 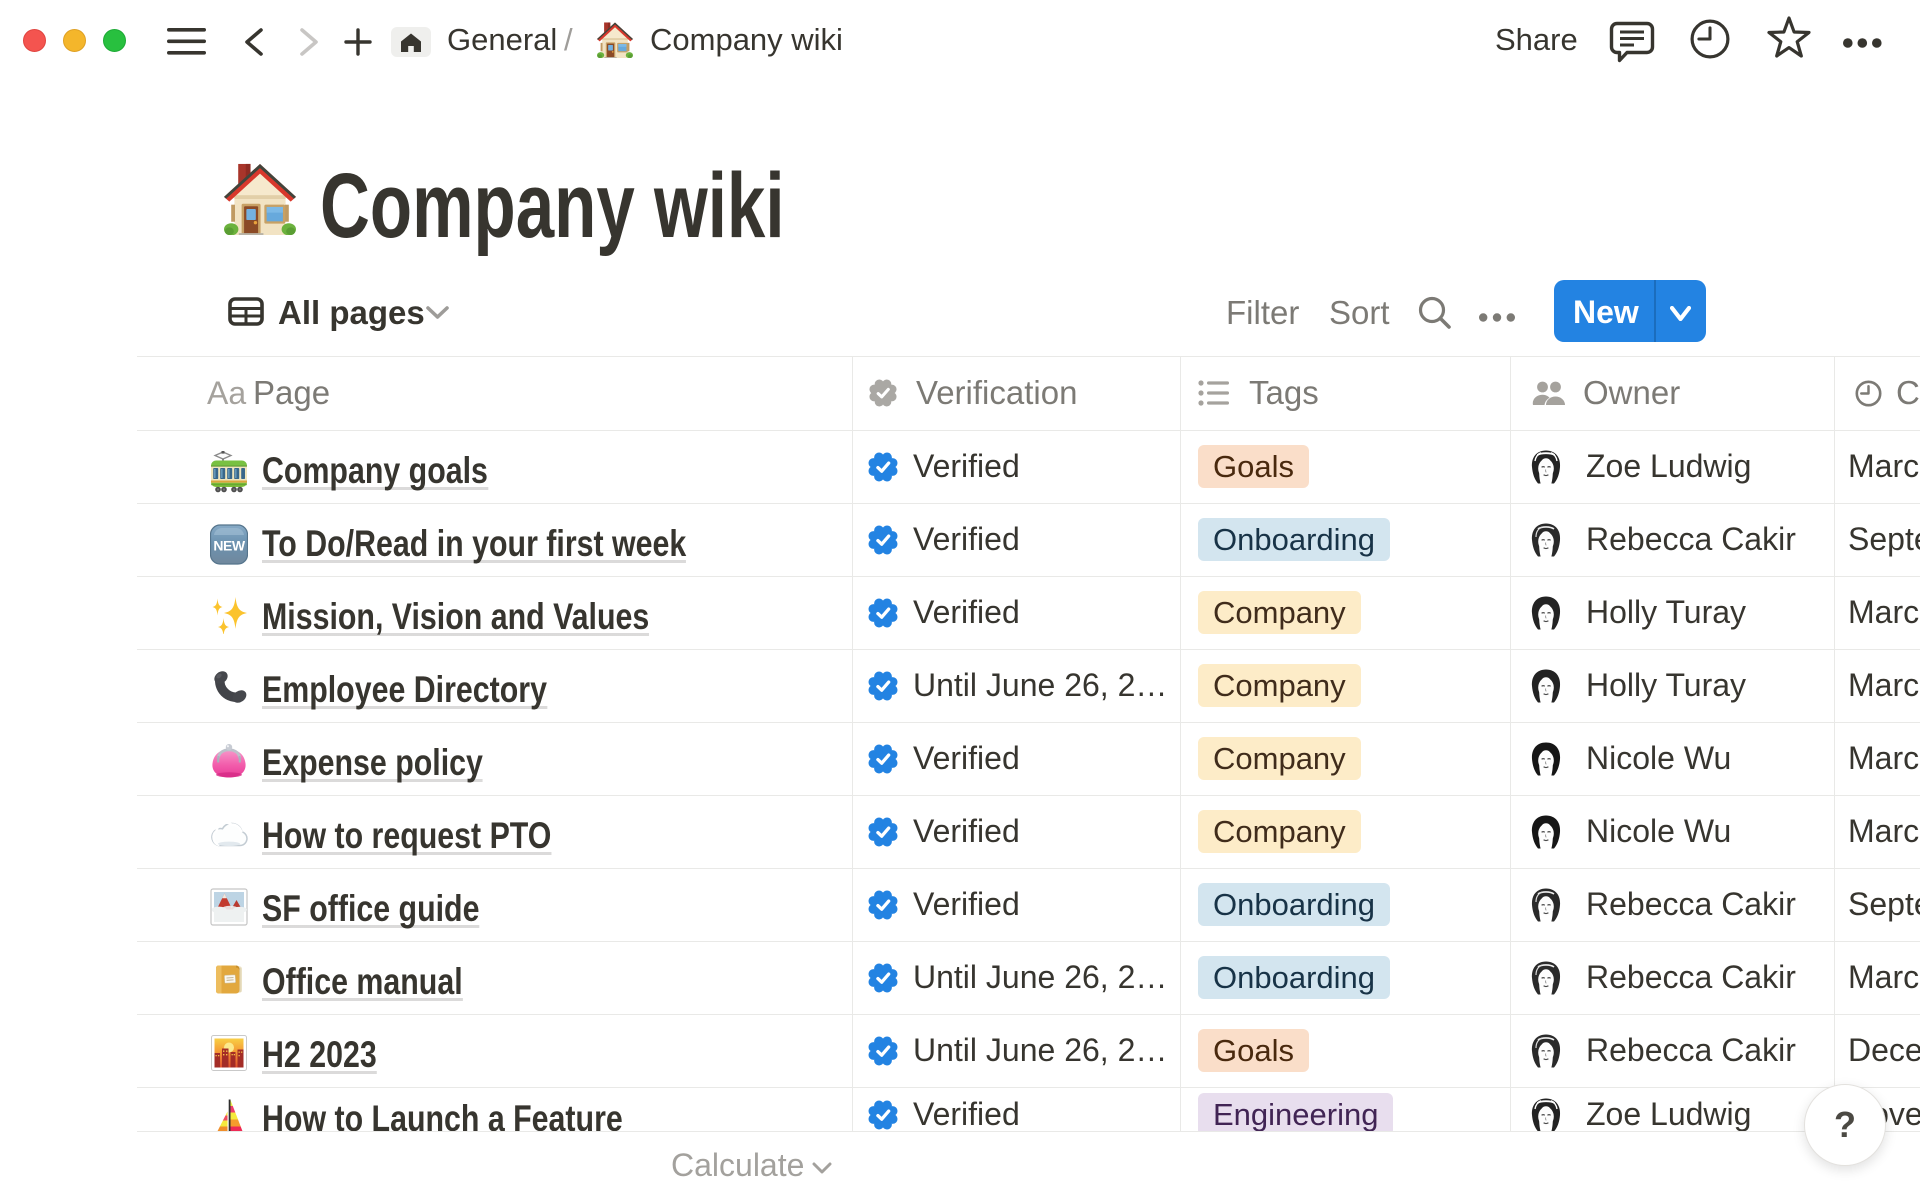 I want to click on svg-text: NEW, so click(x=229, y=545).